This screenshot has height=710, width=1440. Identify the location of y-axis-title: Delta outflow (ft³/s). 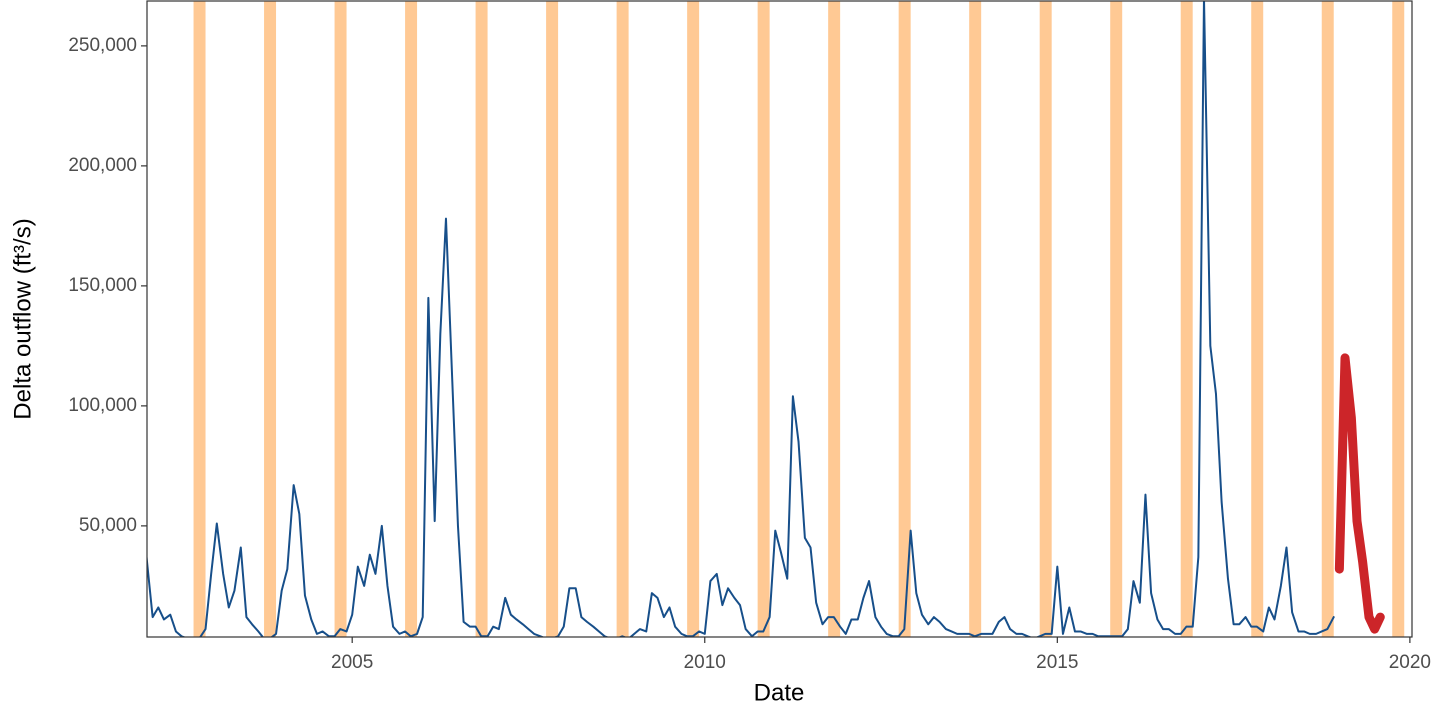
(22, 318).